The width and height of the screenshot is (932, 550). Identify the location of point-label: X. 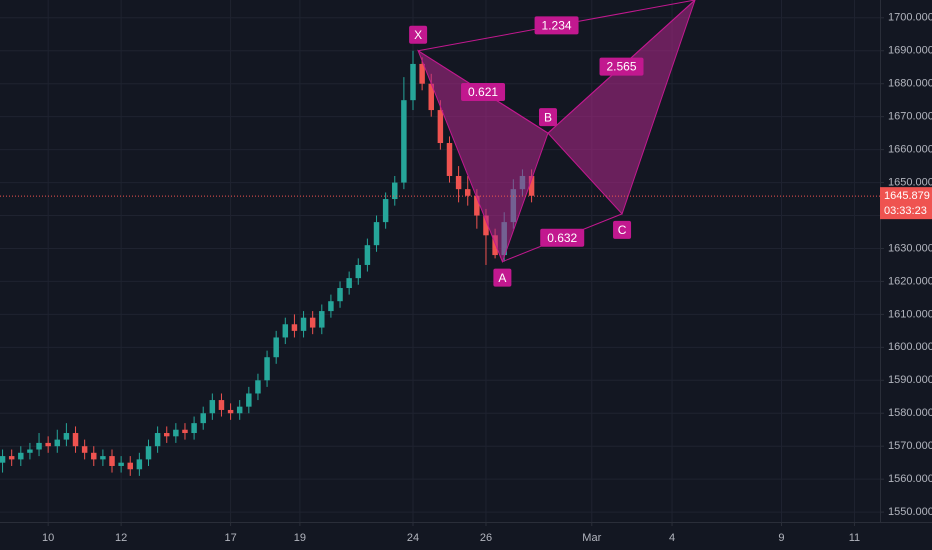
(418, 35).